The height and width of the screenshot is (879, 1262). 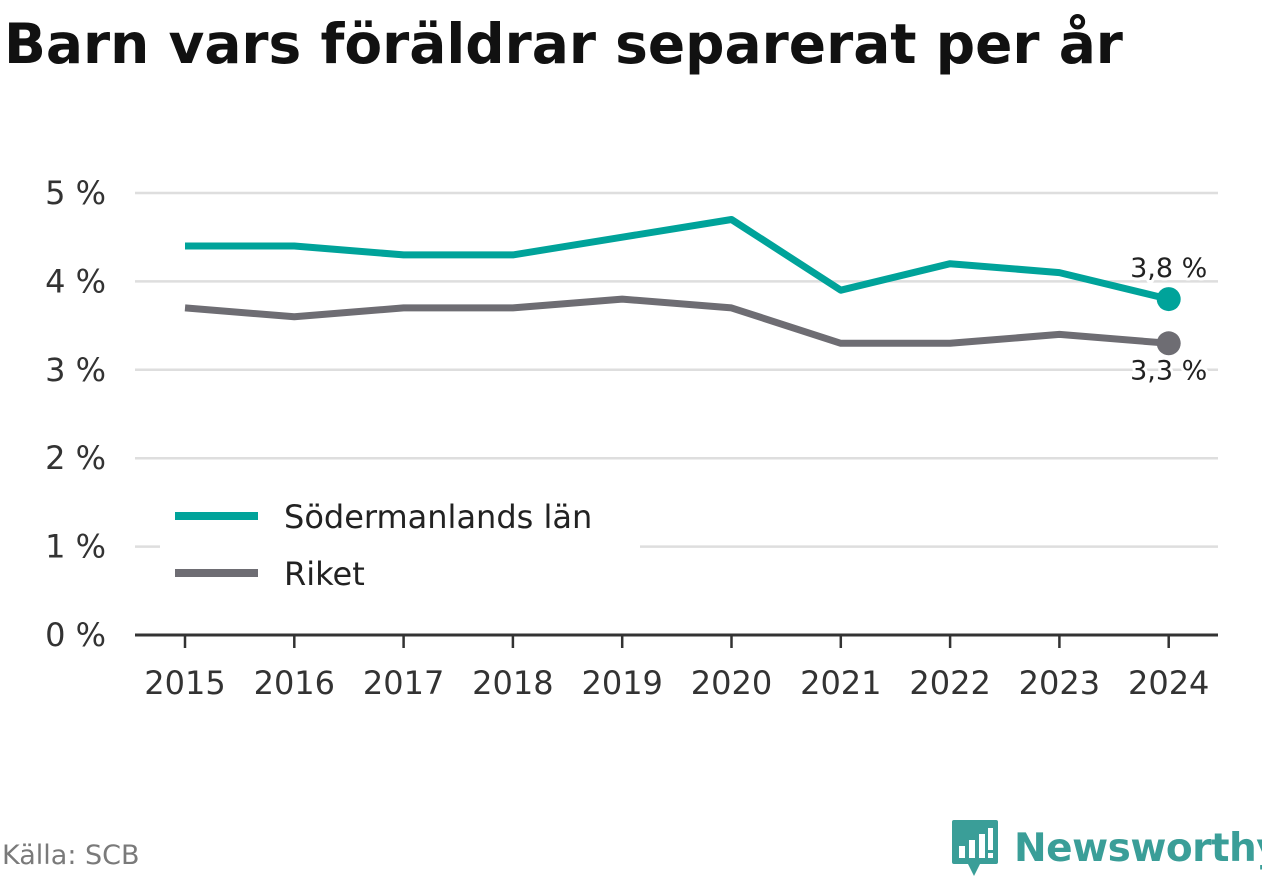 I want to click on source-note: Källa: SCB, so click(x=71, y=855).